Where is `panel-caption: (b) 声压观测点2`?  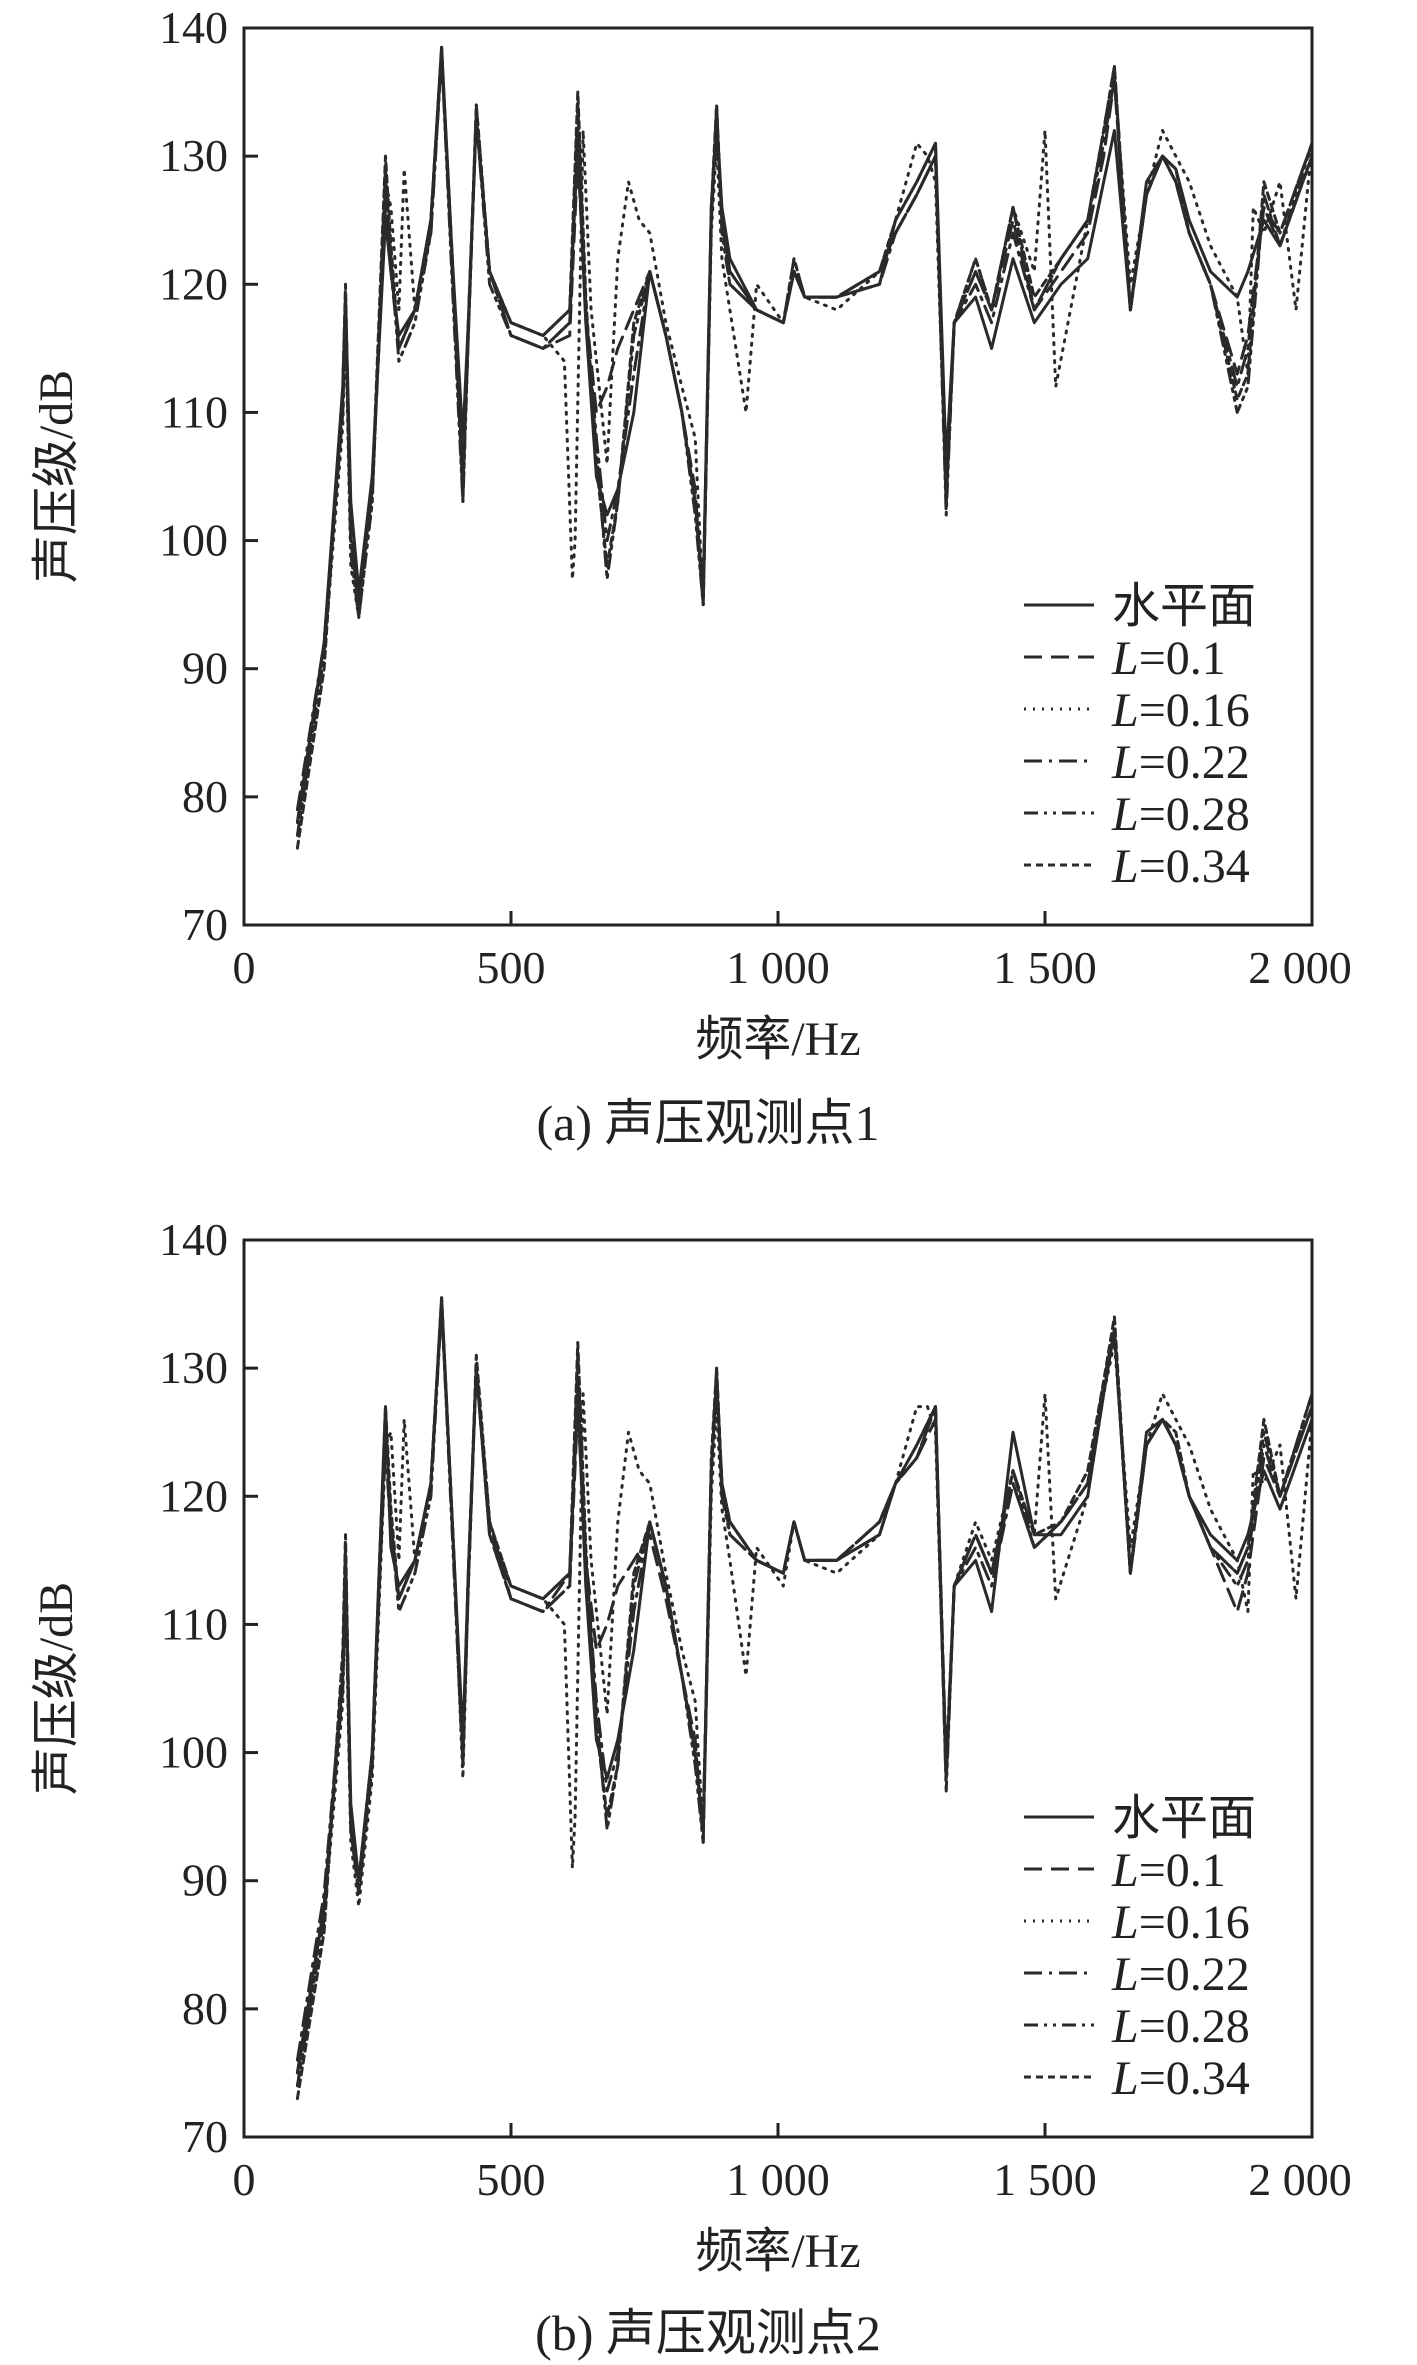
panel-caption: (b) 声压观测点2 is located at coordinates (708, 2333).